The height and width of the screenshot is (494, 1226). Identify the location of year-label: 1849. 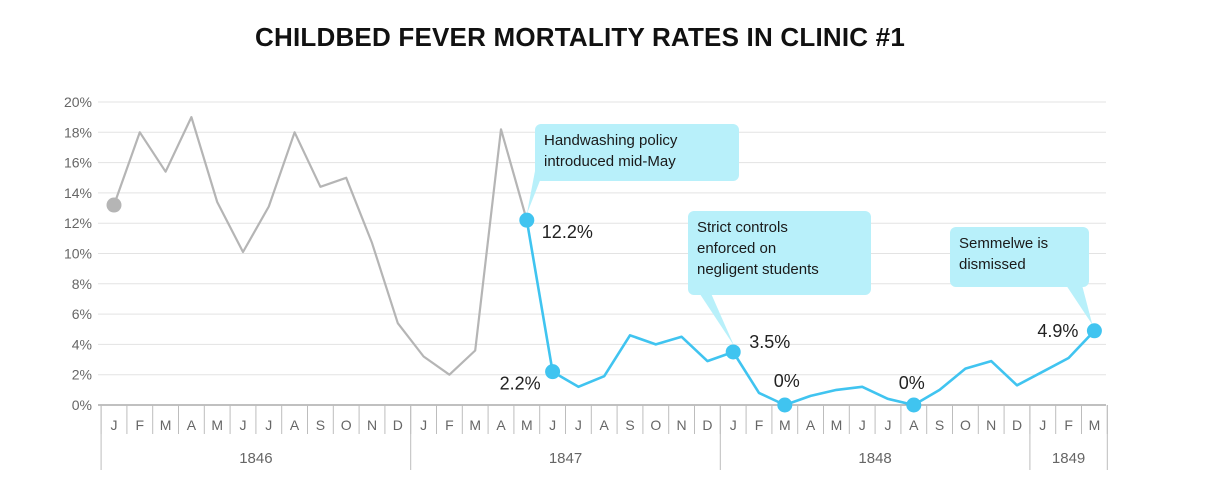
(1068, 458).